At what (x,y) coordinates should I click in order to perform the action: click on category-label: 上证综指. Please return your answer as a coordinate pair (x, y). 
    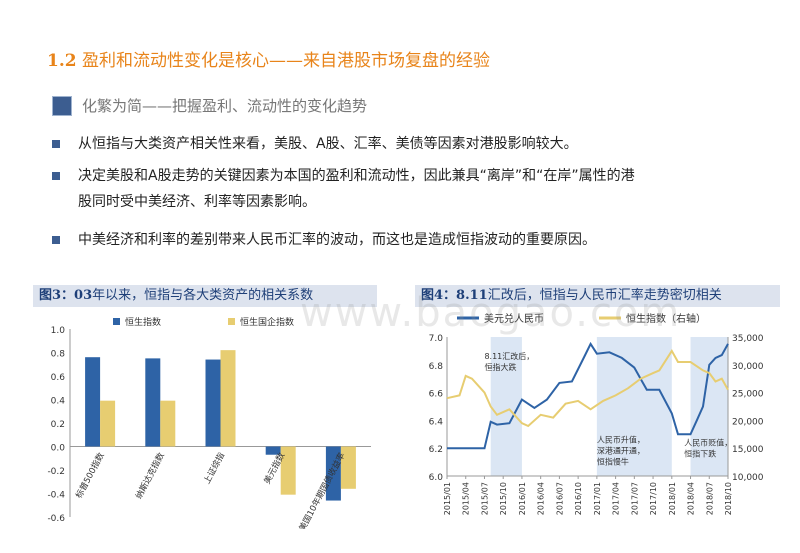
    Looking at the image, I should click on (214, 468).